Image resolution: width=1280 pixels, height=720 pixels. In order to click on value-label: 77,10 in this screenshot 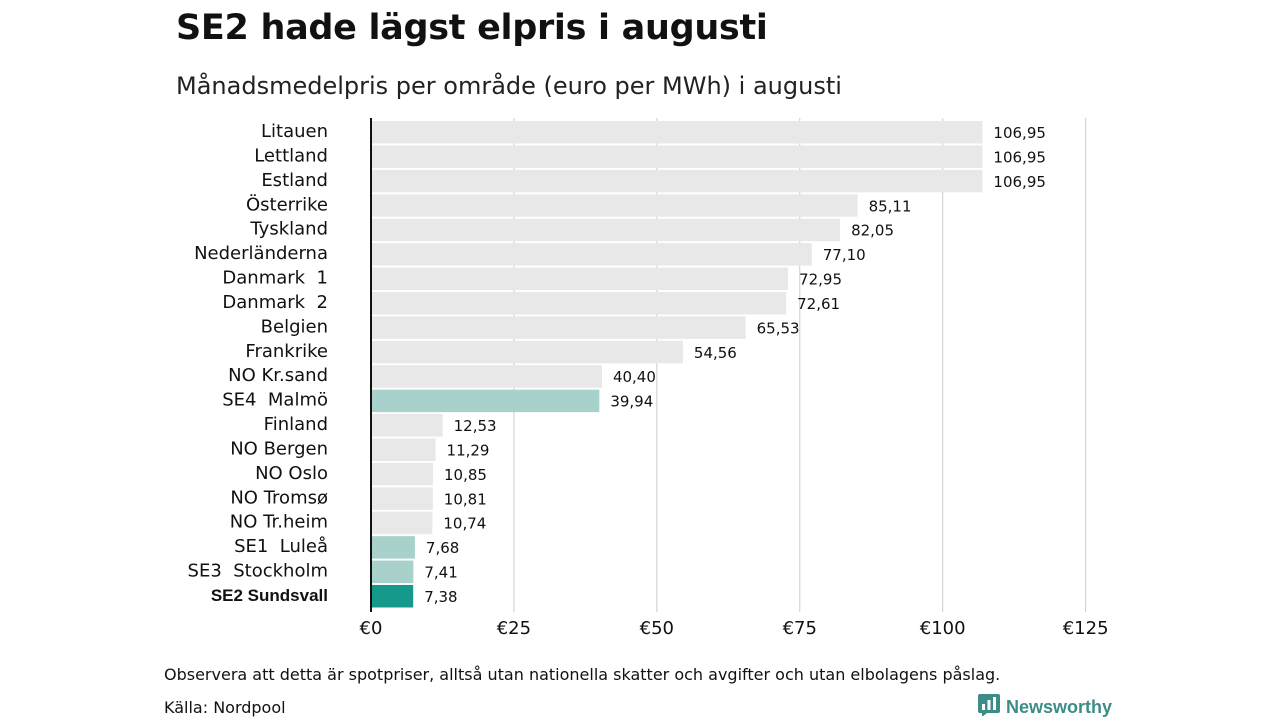, I will do `click(844, 255)`.